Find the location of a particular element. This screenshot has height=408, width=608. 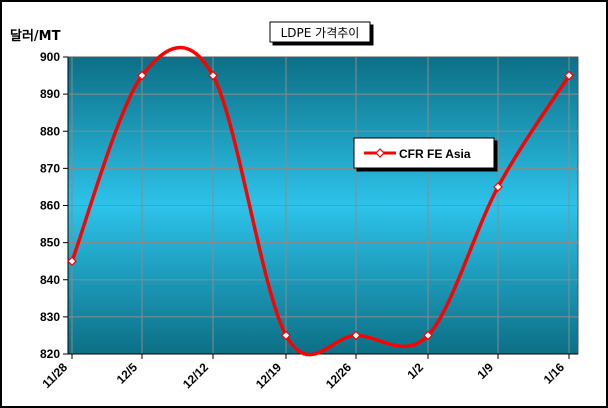

y-tick-label: 870 is located at coordinates (50, 168).